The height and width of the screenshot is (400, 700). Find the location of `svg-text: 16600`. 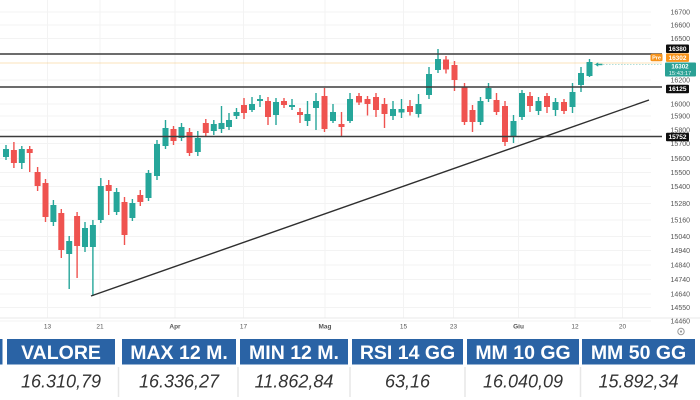

svg-text: 16600 is located at coordinates (681, 26).